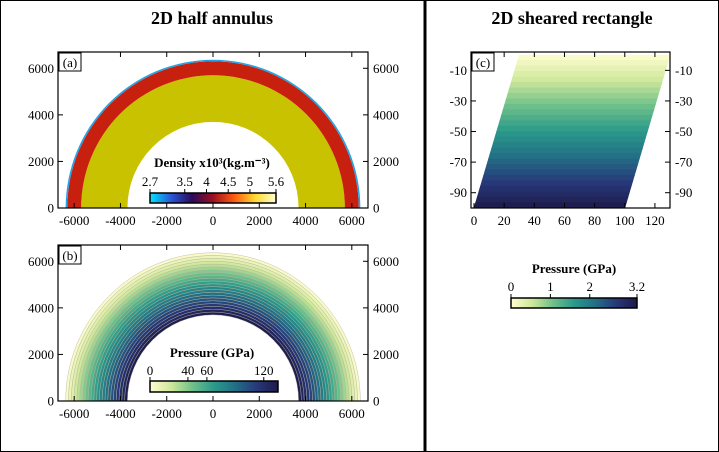 This screenshot has width=719, height=452. Describe the element at coordinates (590, 286) in the screenshot. I see `colorbar-tick-label: 2` at that location.